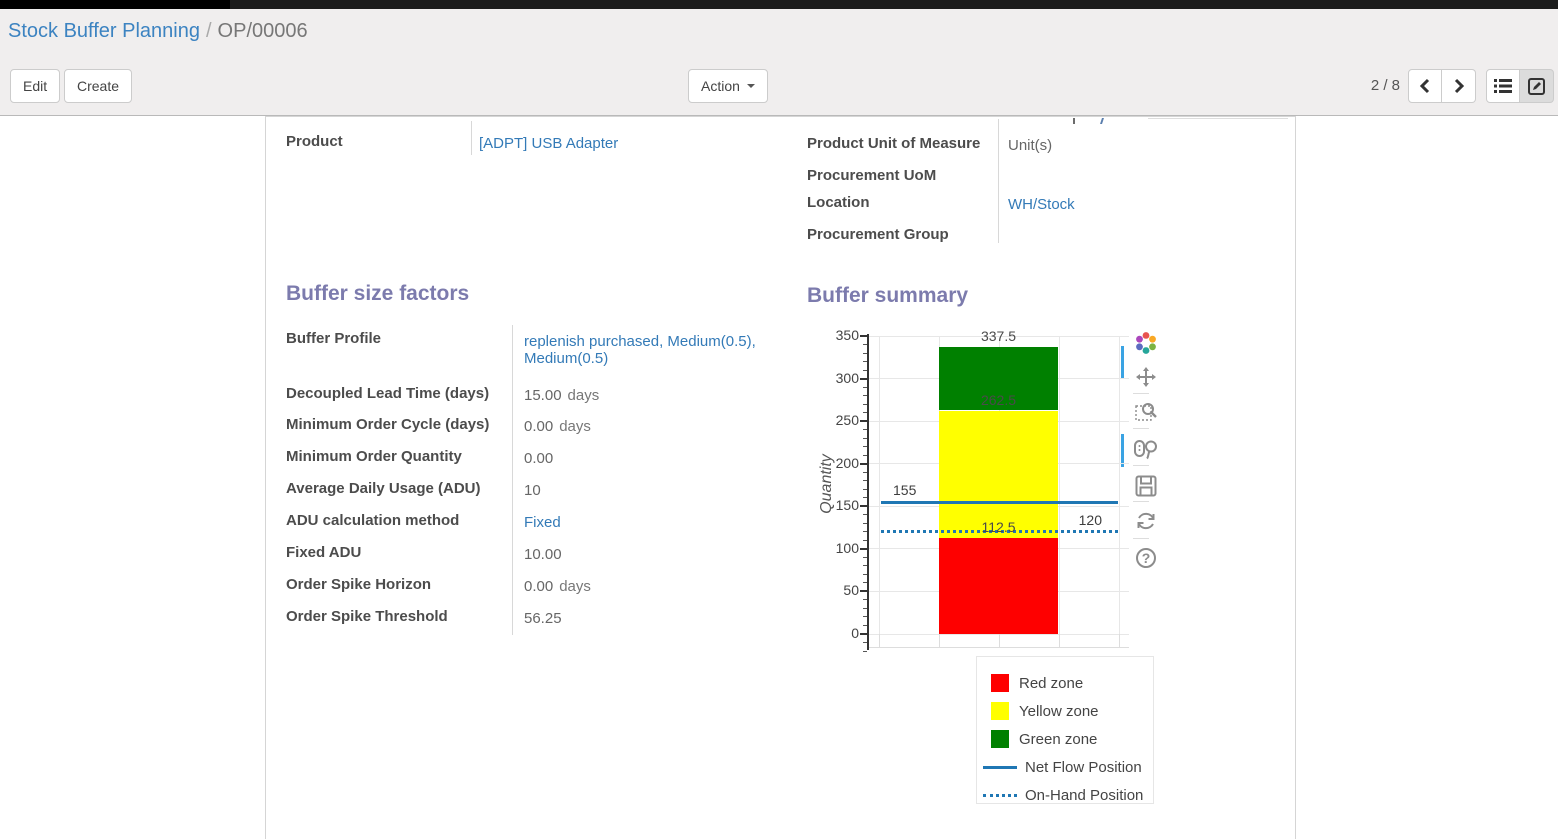 This screenshot has width=1558, height=839. What do you see at coordinates (1000, 739) in the screenshot?
I see `green-zone-swatch` at bounding box center [1000, 739].